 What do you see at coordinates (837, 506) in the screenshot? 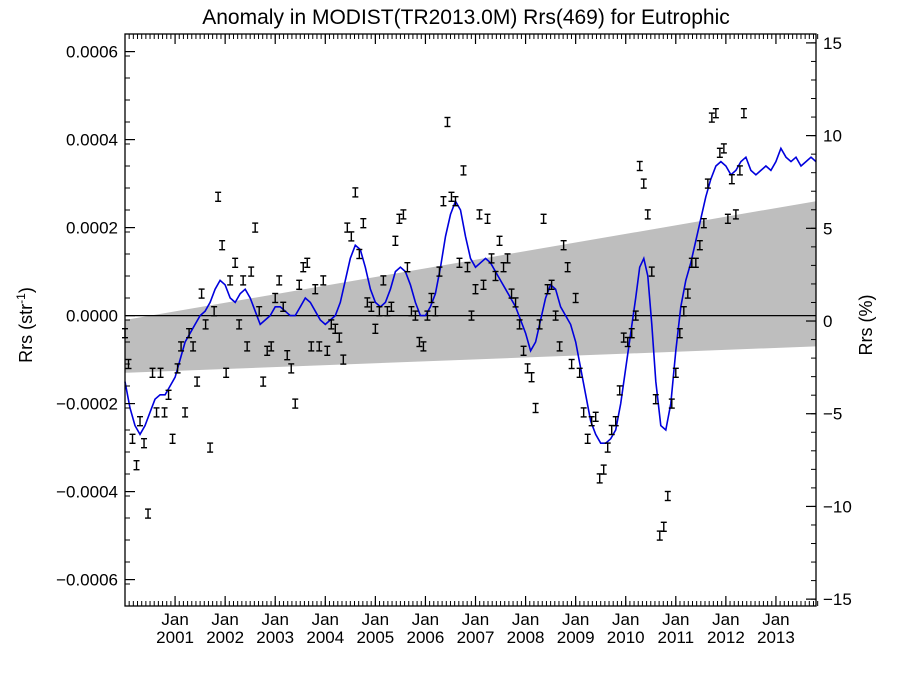
I see `y-right-tick-label: −10` at bounding box center [837, 506].